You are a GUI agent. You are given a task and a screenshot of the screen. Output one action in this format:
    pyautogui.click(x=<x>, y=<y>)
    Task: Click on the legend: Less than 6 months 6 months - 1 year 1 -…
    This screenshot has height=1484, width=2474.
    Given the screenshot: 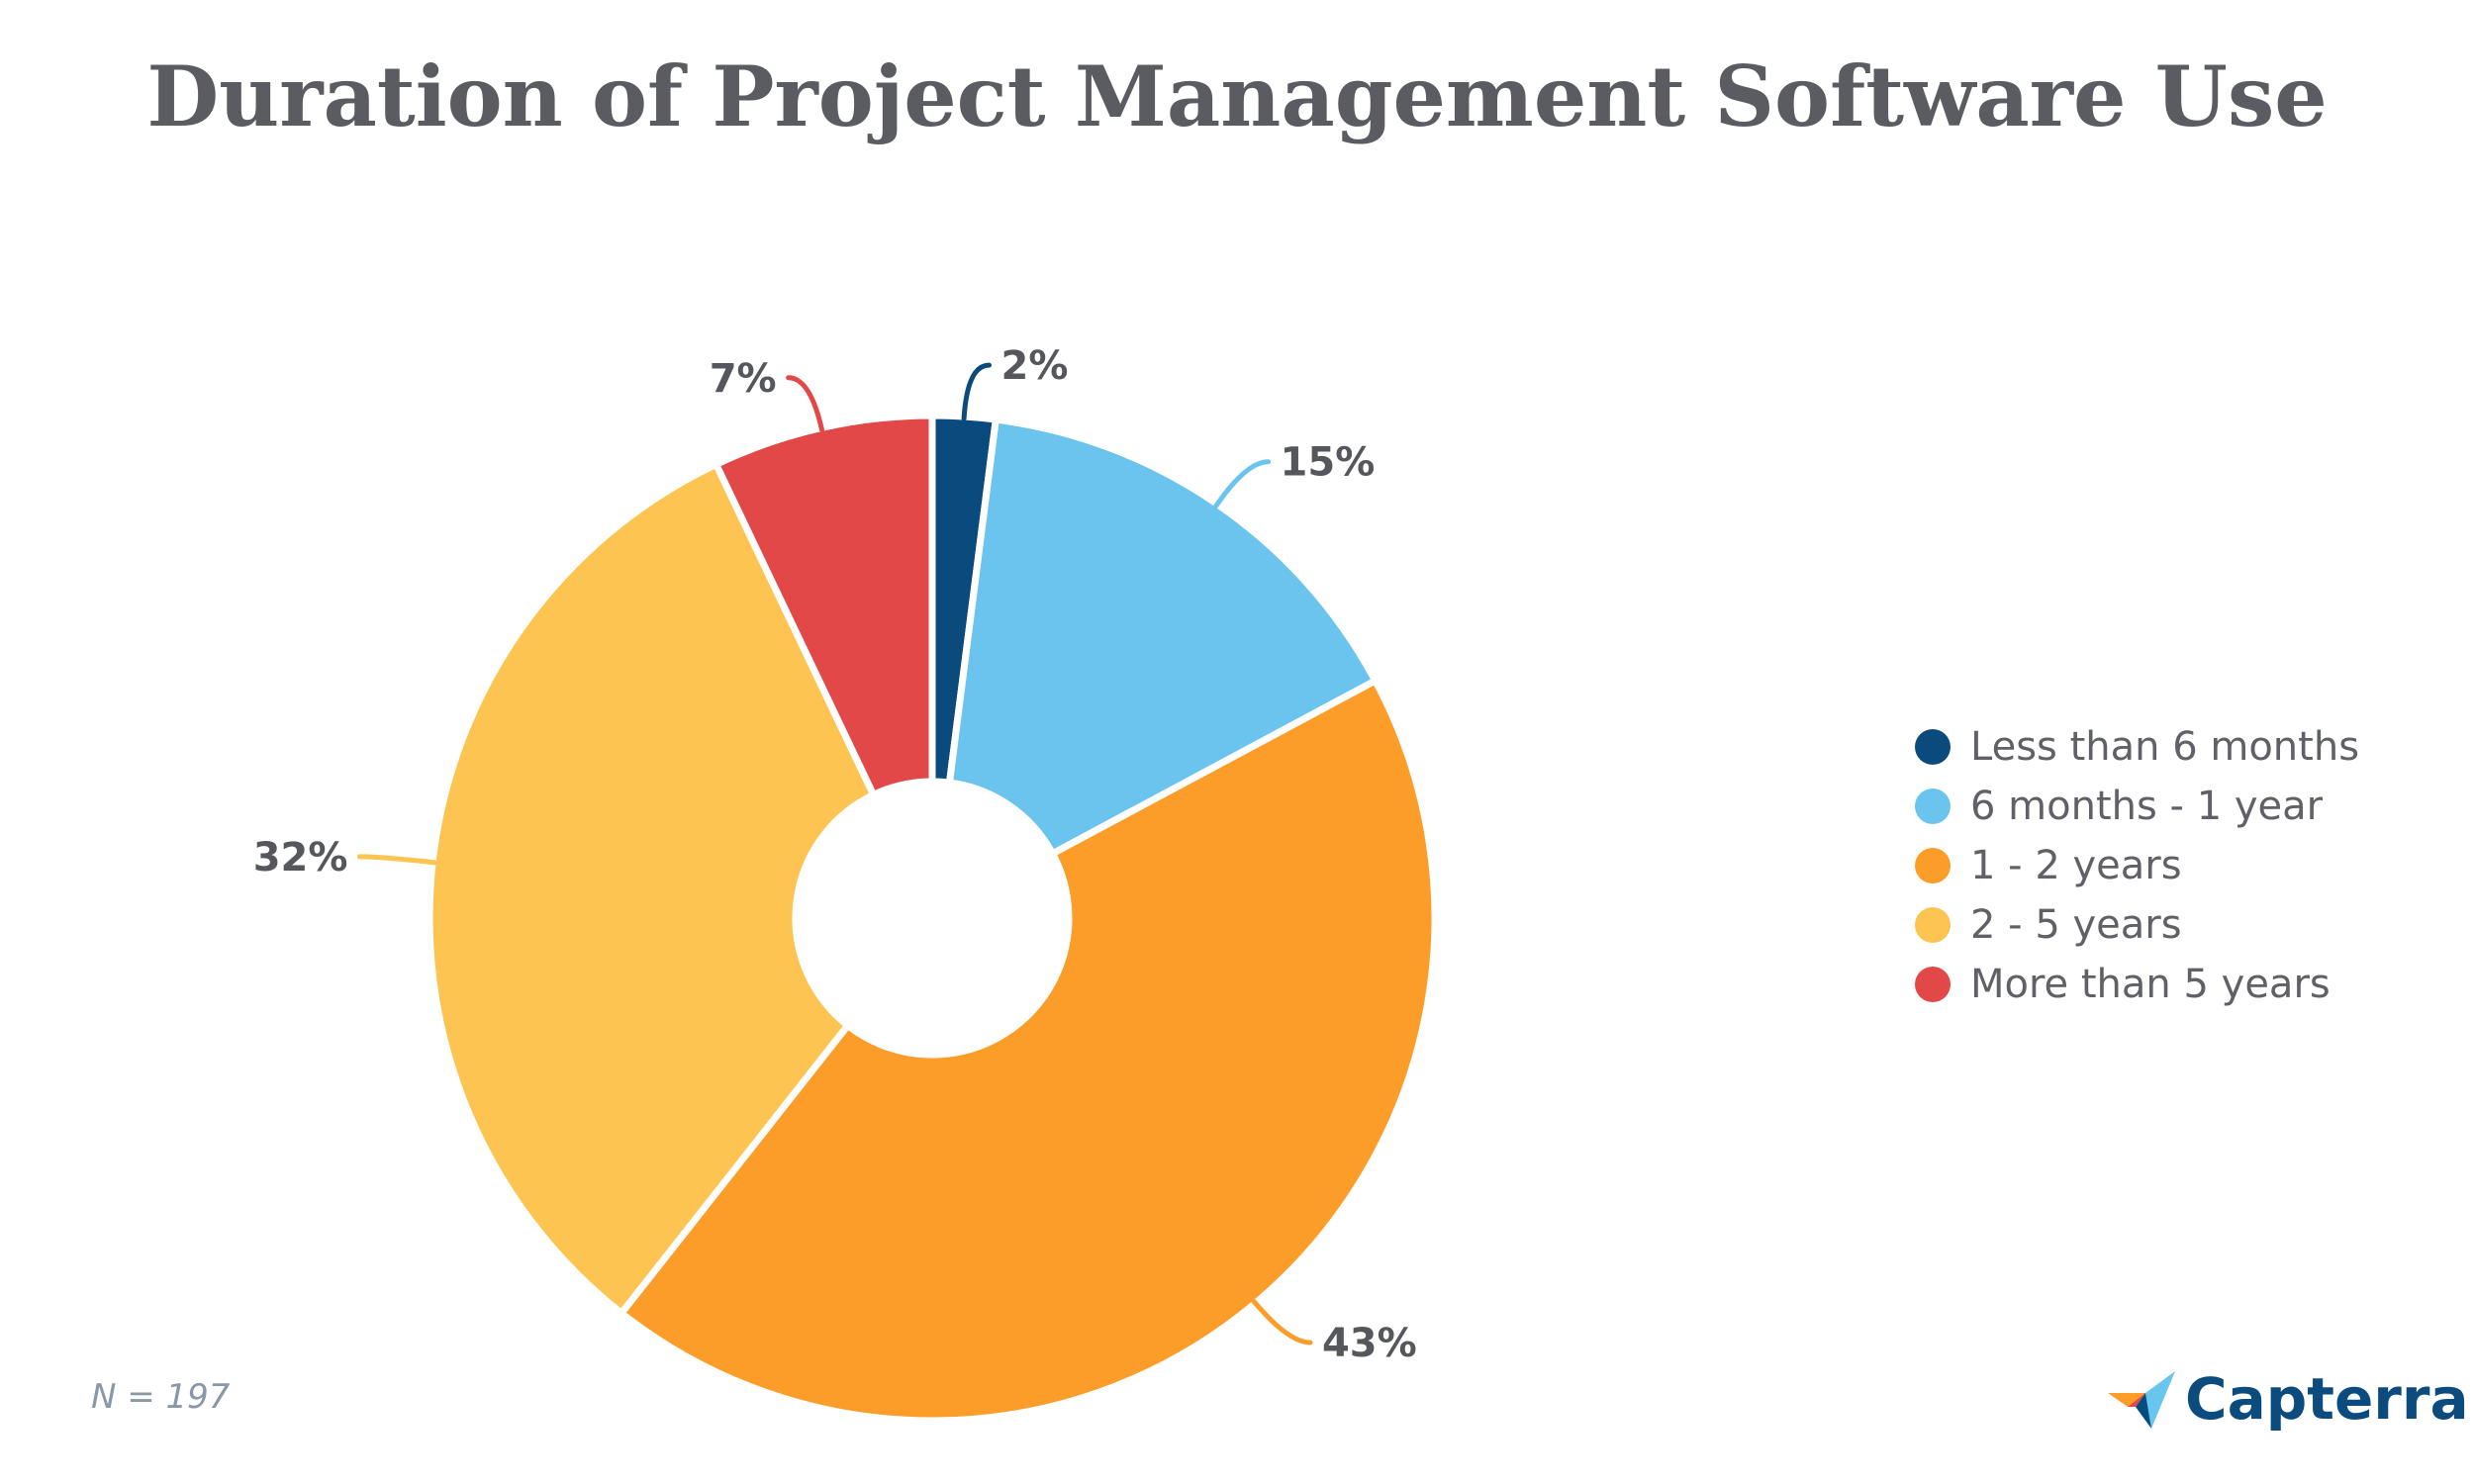 What is the action you would take?
    pyautogui.click(x=2137, y=865)
    